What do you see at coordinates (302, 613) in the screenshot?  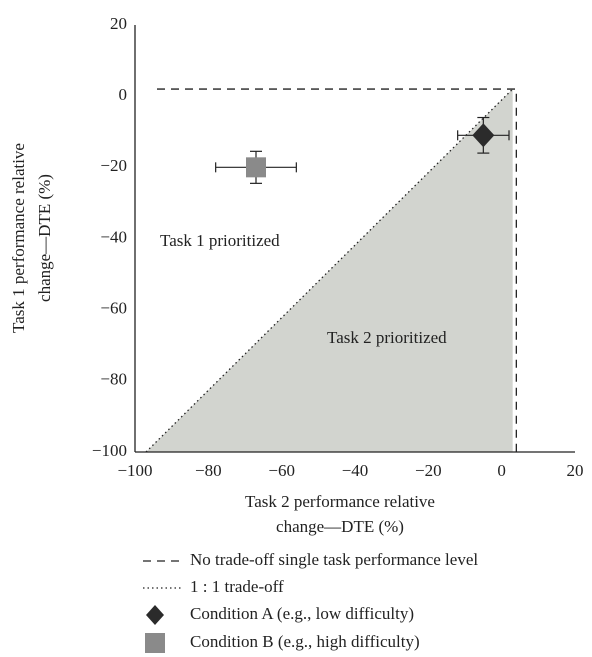 I see `legend-label: Condition A (e.g., low difficulty)` at bounding box center [302, 613].